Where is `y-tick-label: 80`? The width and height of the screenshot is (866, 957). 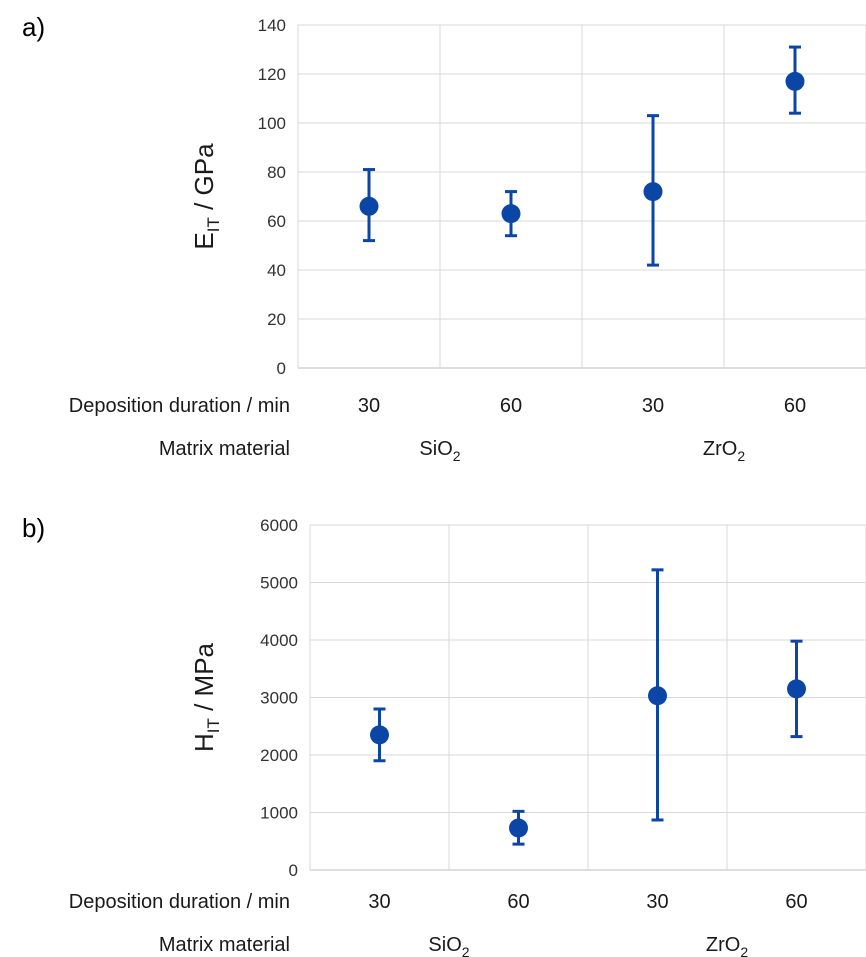
y-tick-label: 80 is located at coordinates (276, 172).